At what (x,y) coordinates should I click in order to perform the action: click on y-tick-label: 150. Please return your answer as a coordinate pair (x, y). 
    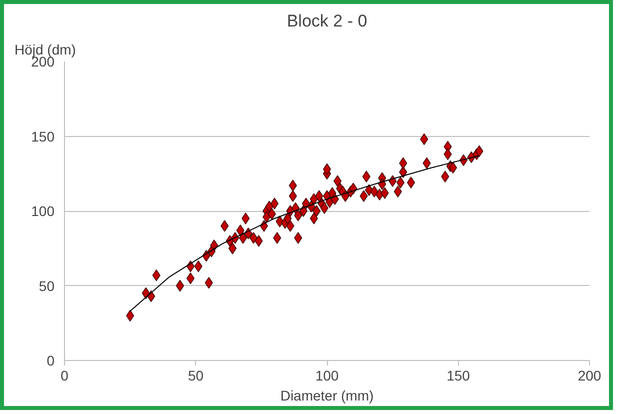
    Looking at the image, I should click on (43, 136).